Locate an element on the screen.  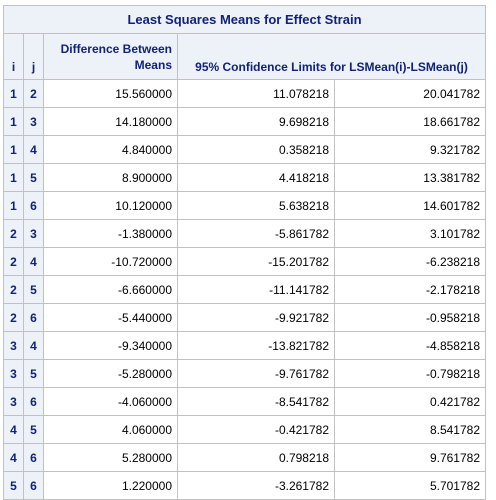
table-title: Least Squares Means for Effect Strain is located at coordinates (244, 19).